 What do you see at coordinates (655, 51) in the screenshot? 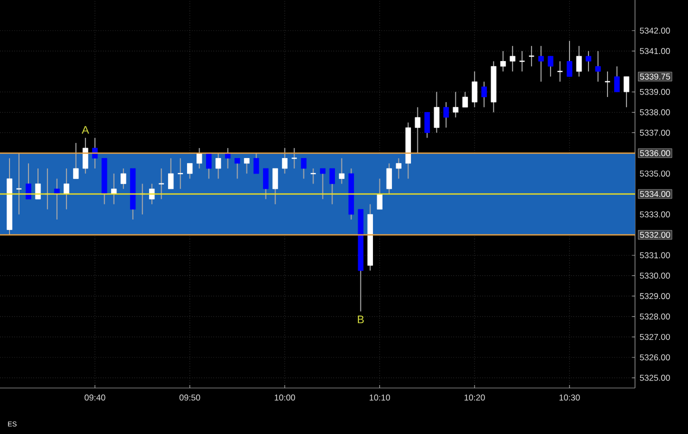
I see `y-tick-label: 5341.00` at bounding box center [655, 51].